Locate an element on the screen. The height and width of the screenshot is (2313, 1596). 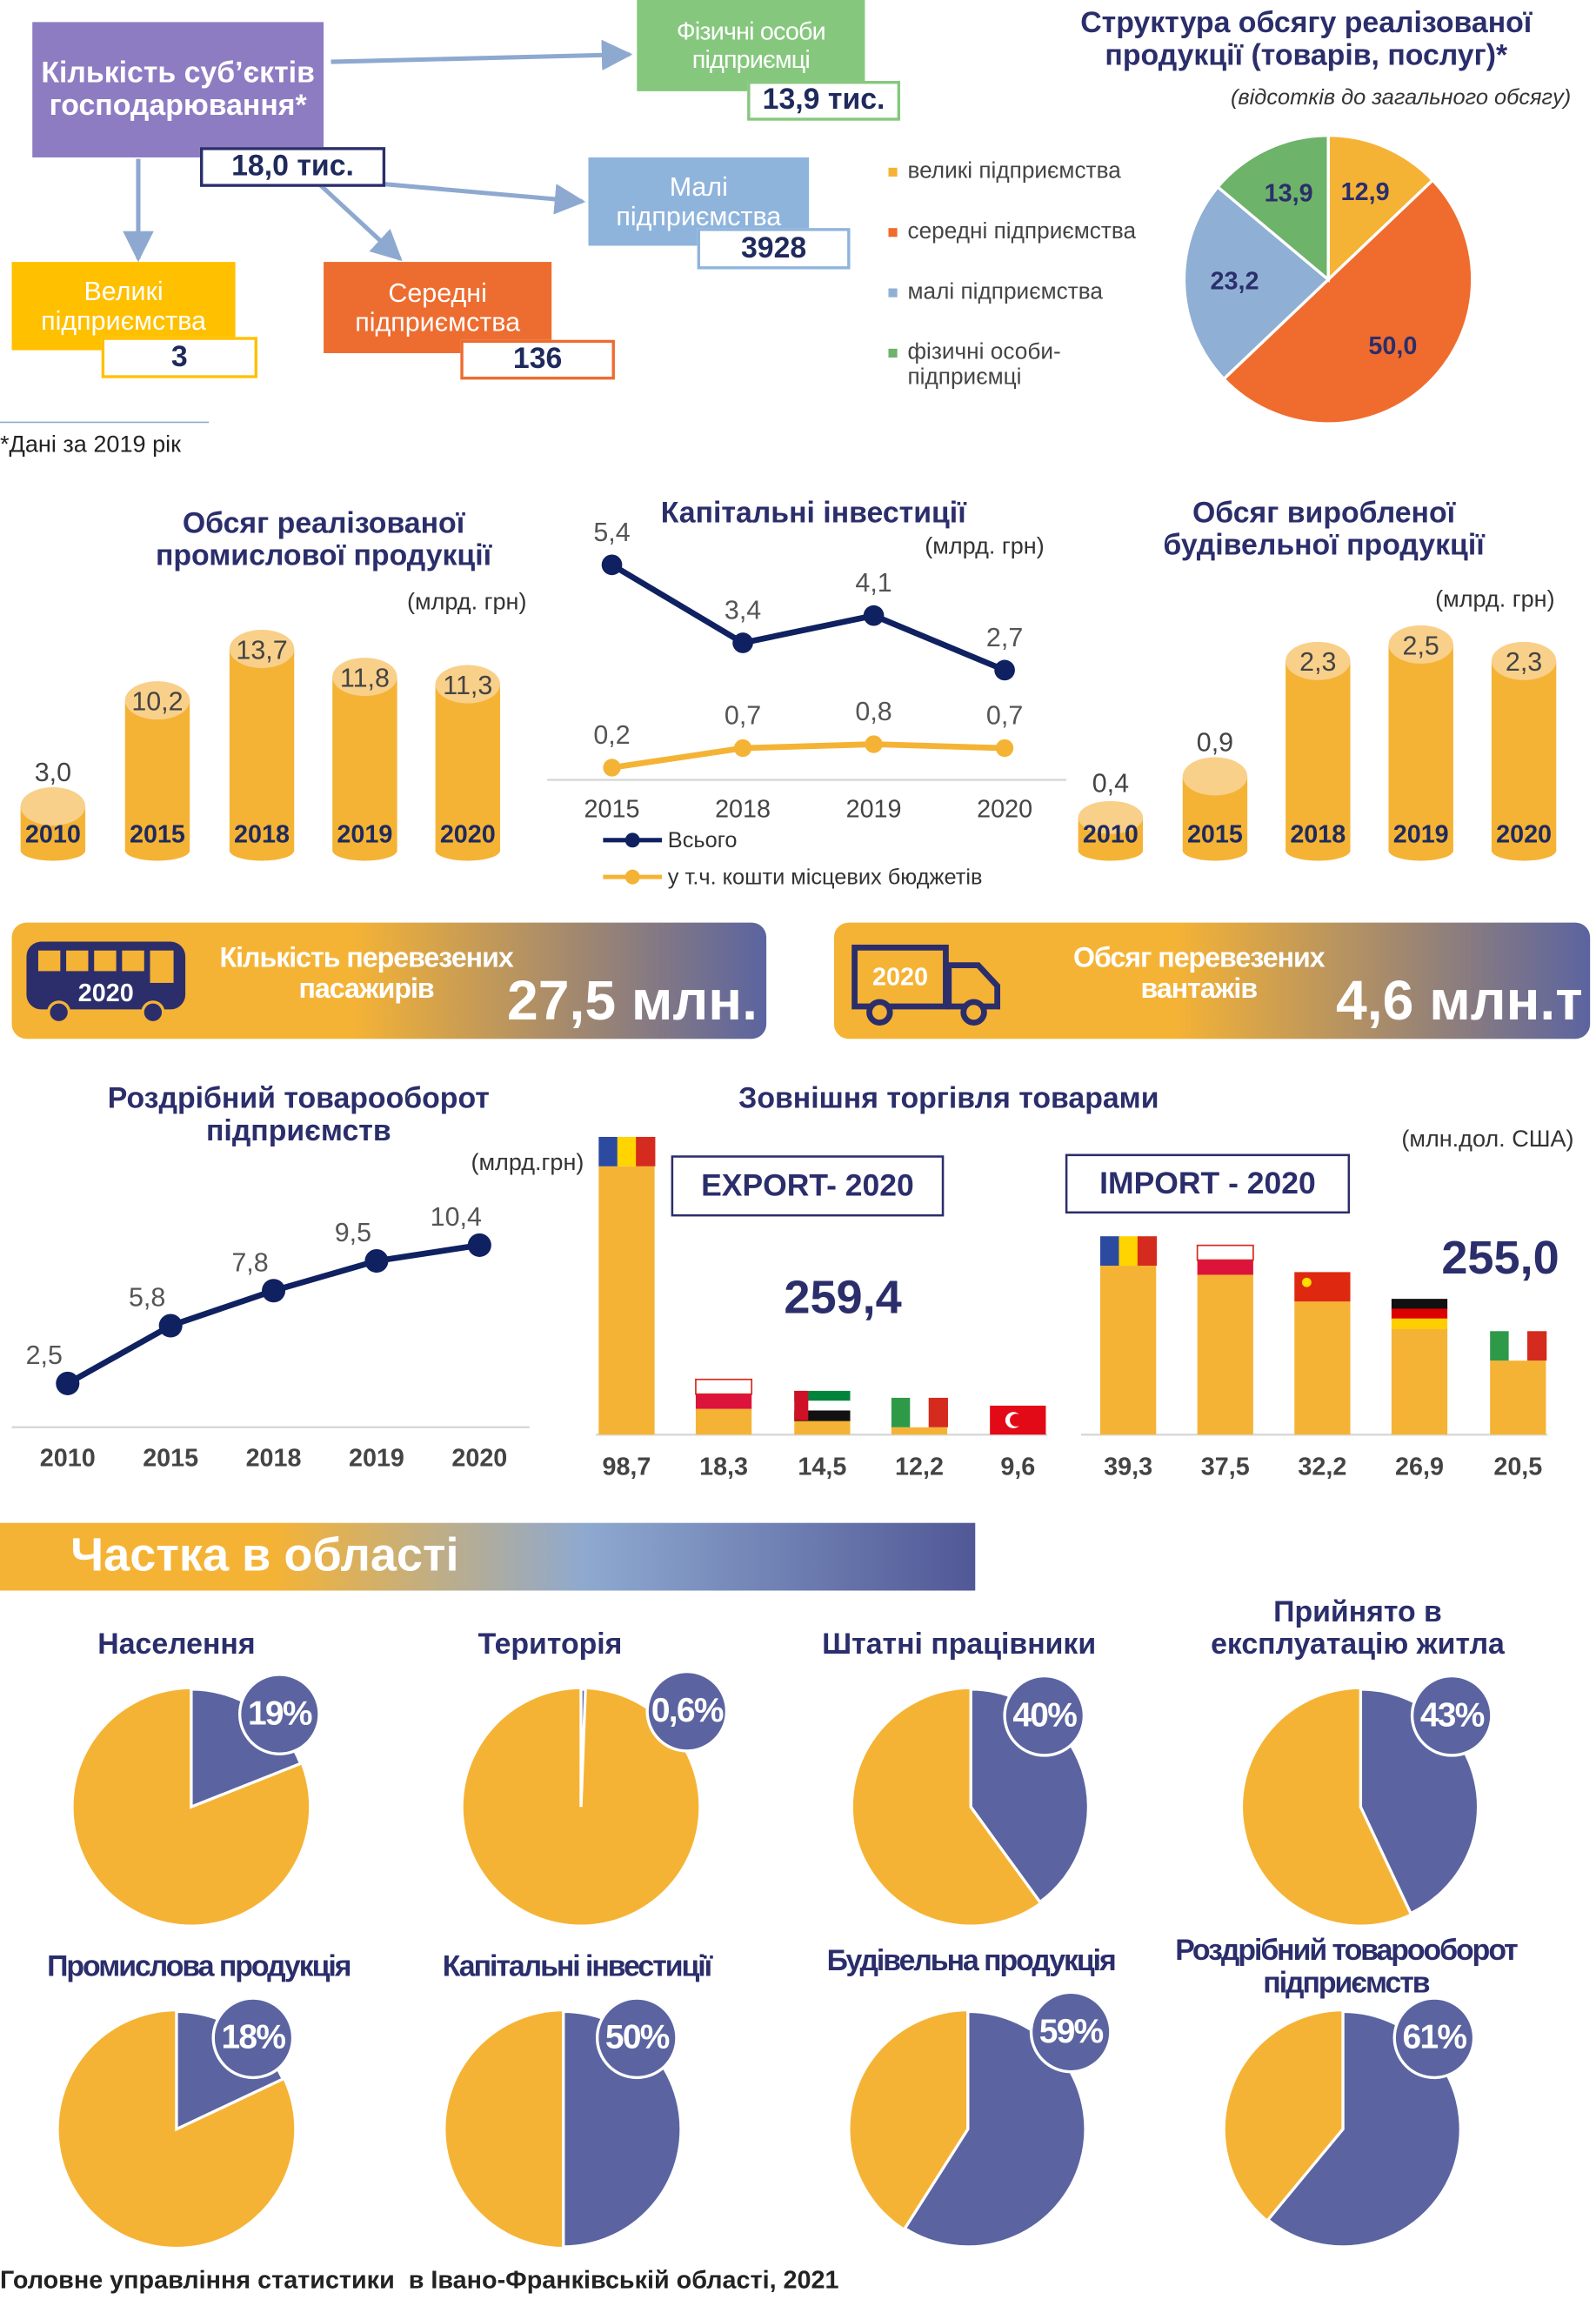
legend-label: у т.ч. кошти місцевих бюджетів is located at coordinates (825, 878).